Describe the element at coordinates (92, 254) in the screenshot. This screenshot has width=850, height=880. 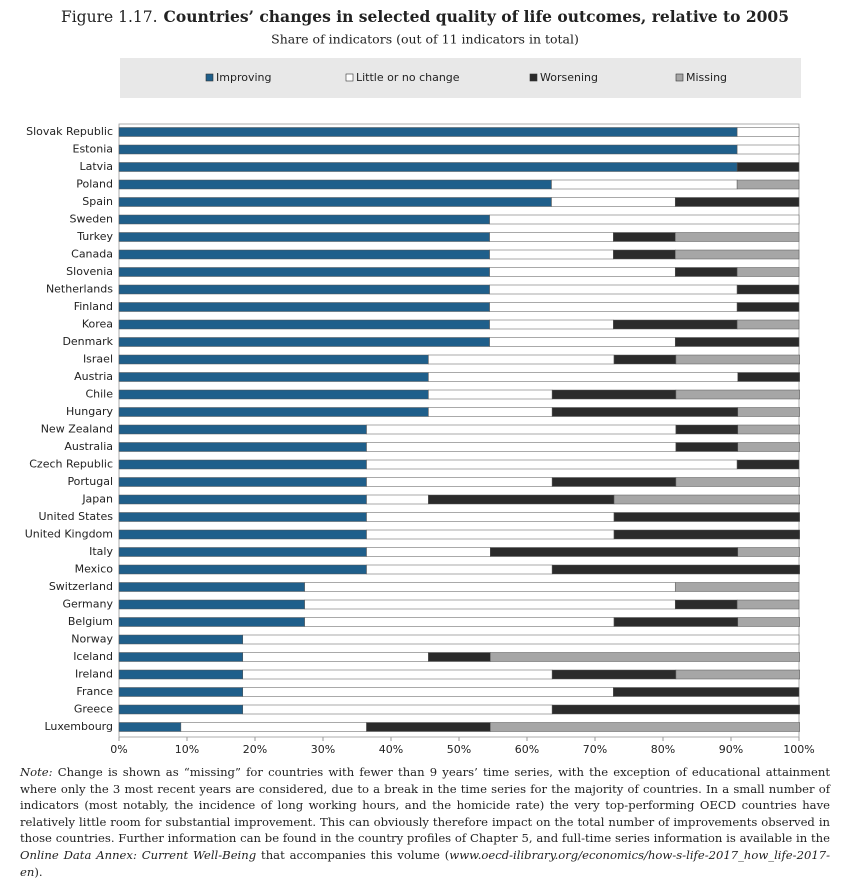
I see `y-tick-label: Canada` at that location.